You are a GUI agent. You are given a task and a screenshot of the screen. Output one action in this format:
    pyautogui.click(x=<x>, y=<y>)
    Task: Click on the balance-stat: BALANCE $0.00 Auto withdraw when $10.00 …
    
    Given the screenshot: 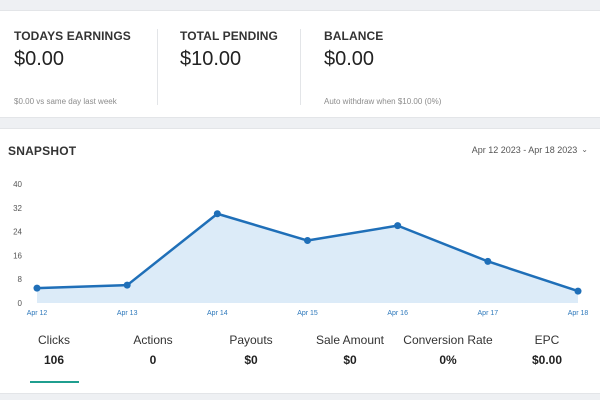 What is the action you would take?
    pyautogui.click(x=454, y=65)
    